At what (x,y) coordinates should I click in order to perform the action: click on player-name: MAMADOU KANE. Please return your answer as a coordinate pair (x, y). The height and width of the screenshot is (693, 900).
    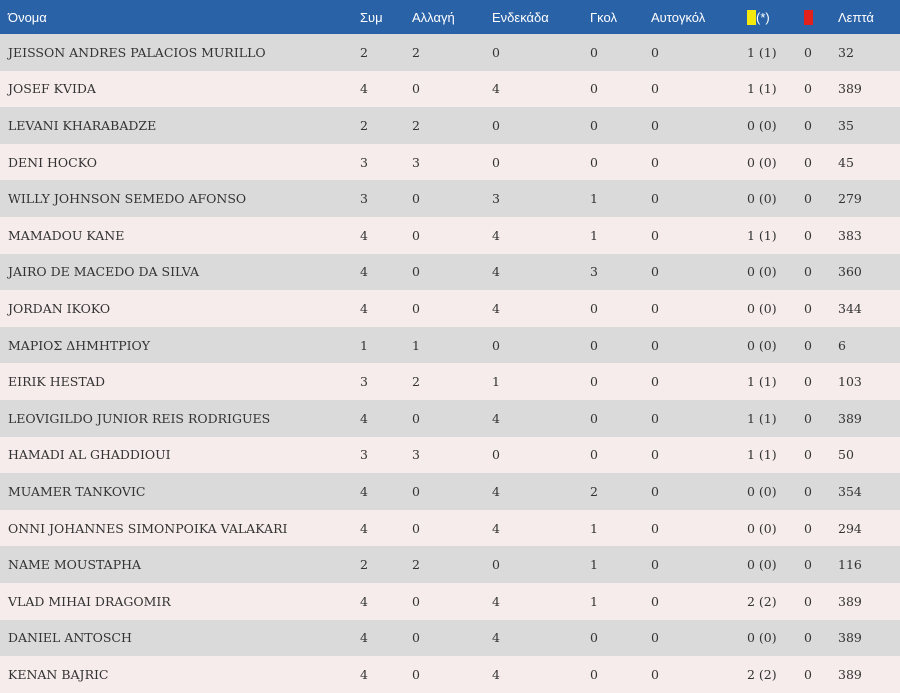
    Looking at the image, I should click on (66, 235).